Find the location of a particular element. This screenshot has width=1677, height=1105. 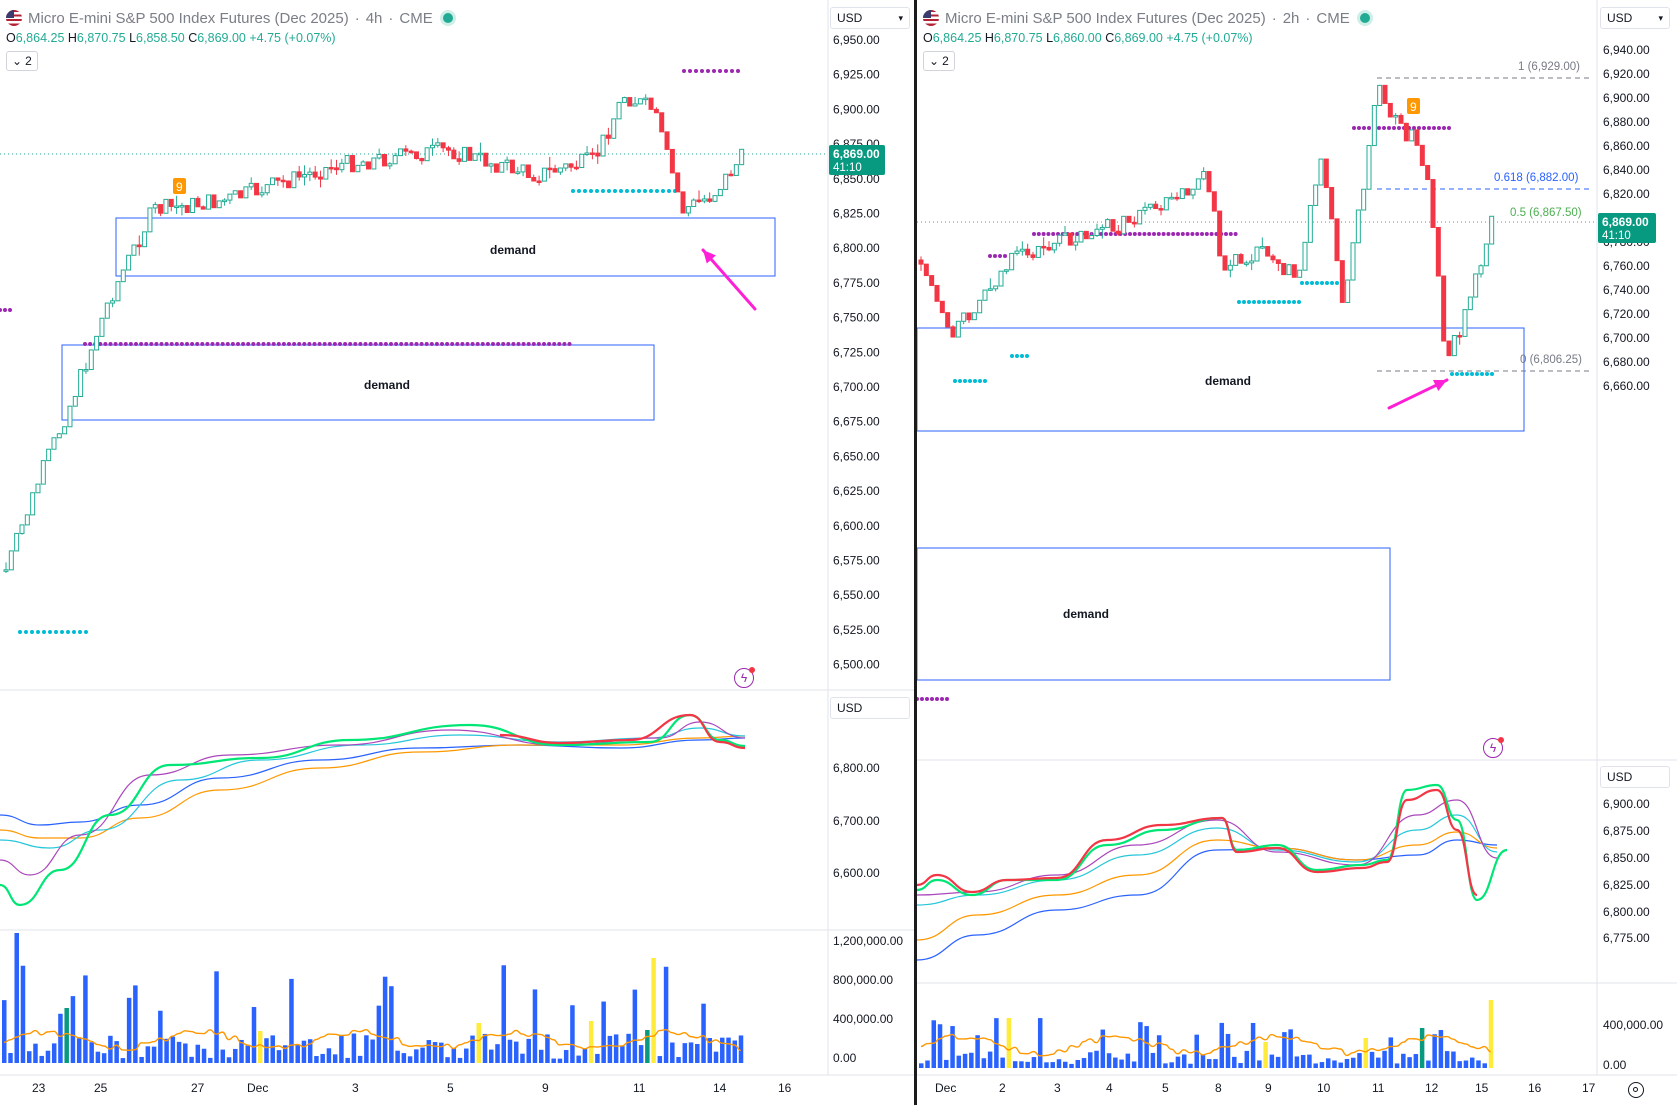

pane-divider is located at coordinates (916, 552).